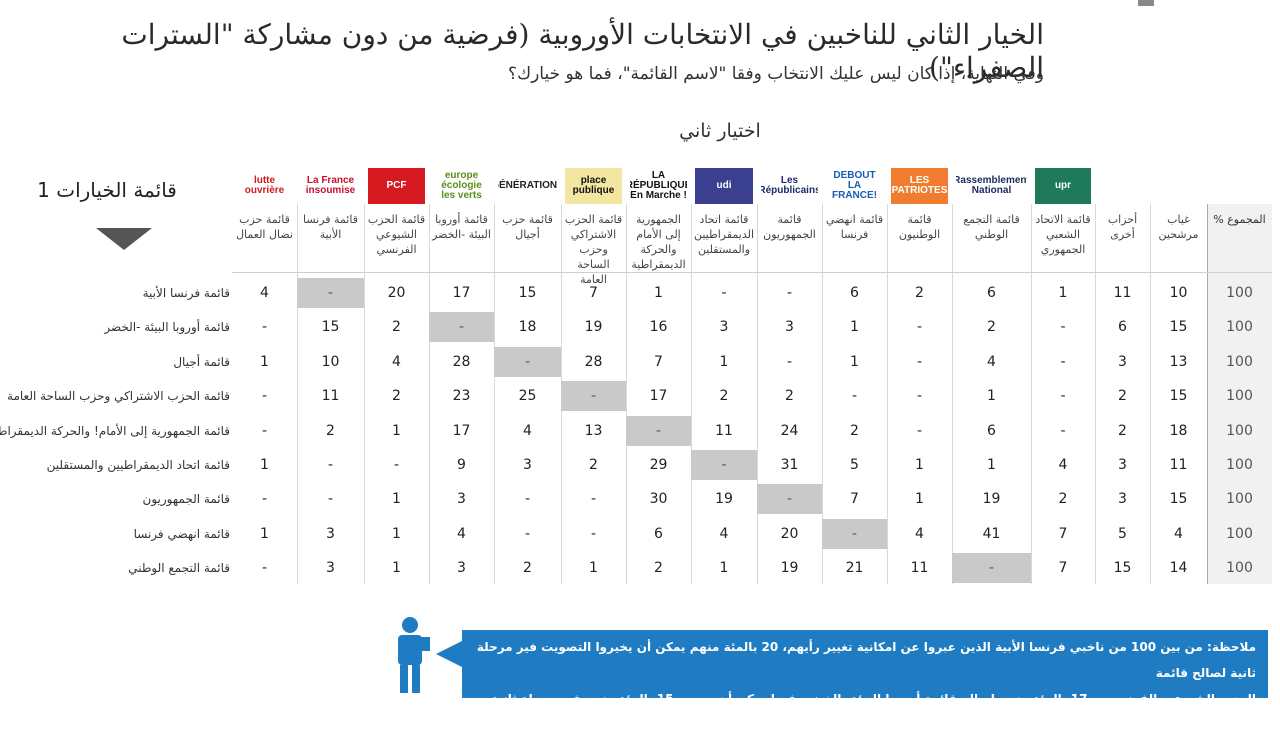 This screenshot has height=738, width=1280. What do you see at coordinates (138, 465) in the screenshot?
I see `row-label: قائمة اتحاد الديمقراطيين والمستقلين` at bounding box center [138, 465].